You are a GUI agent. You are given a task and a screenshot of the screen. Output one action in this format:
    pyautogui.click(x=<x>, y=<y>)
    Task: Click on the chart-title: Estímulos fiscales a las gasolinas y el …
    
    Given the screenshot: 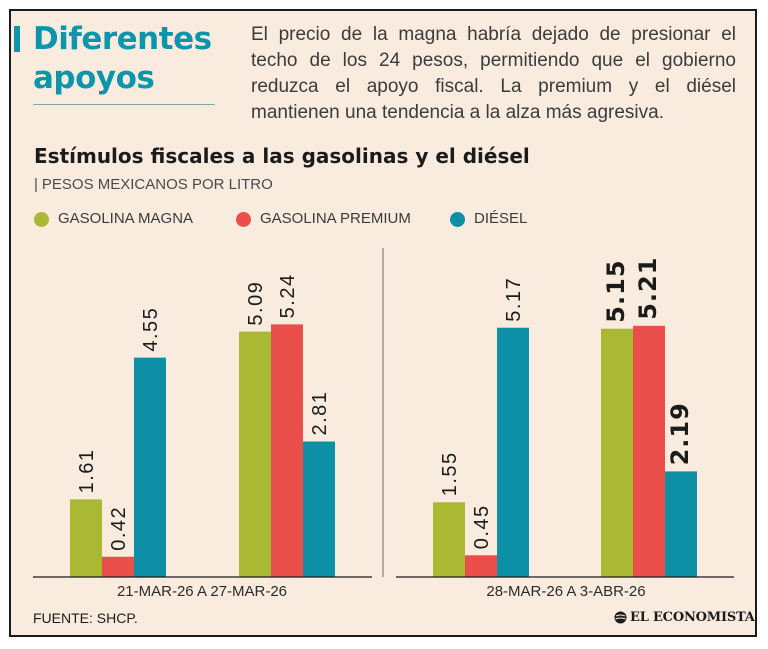 What is the action you would take?
    pyautogui.click(x=282, y=156)
    